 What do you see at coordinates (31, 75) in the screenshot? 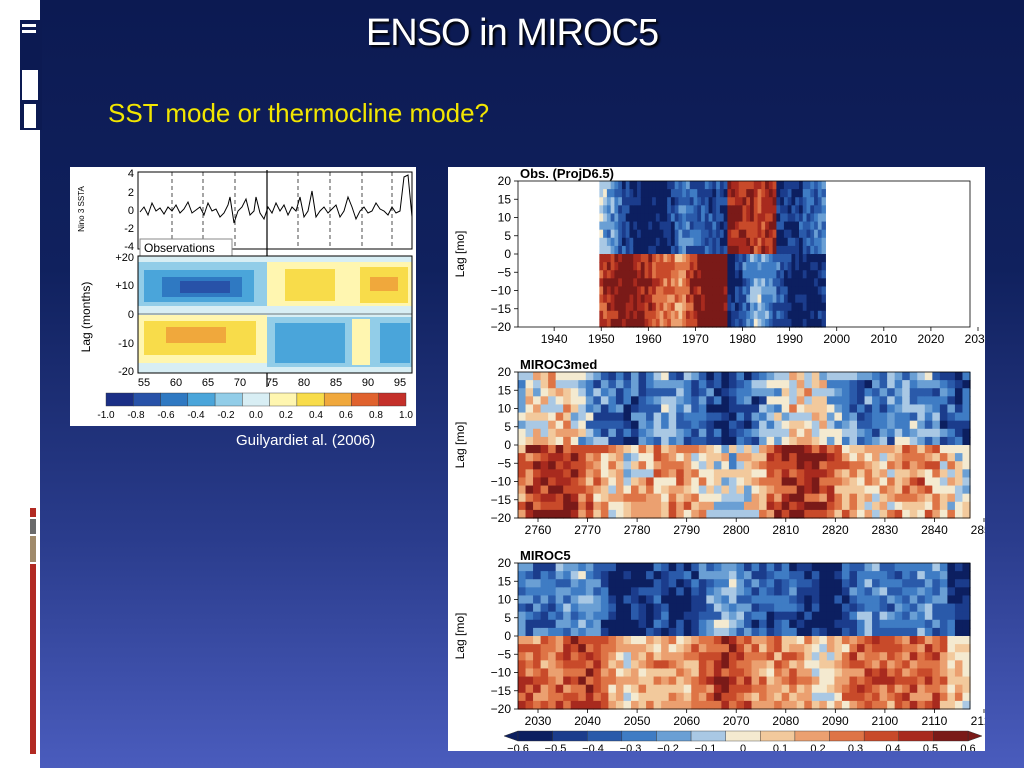
I see `slide-ornament` at bounding box center [31, 75].